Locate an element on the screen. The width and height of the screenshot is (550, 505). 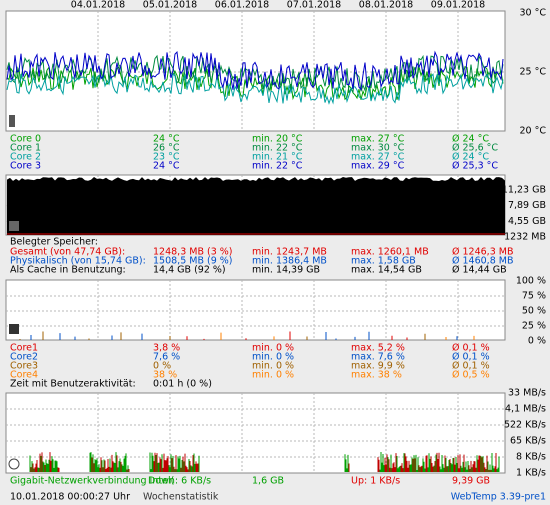
version: WebTemp 3.39-pre1 is located at coordinates (498, 497).